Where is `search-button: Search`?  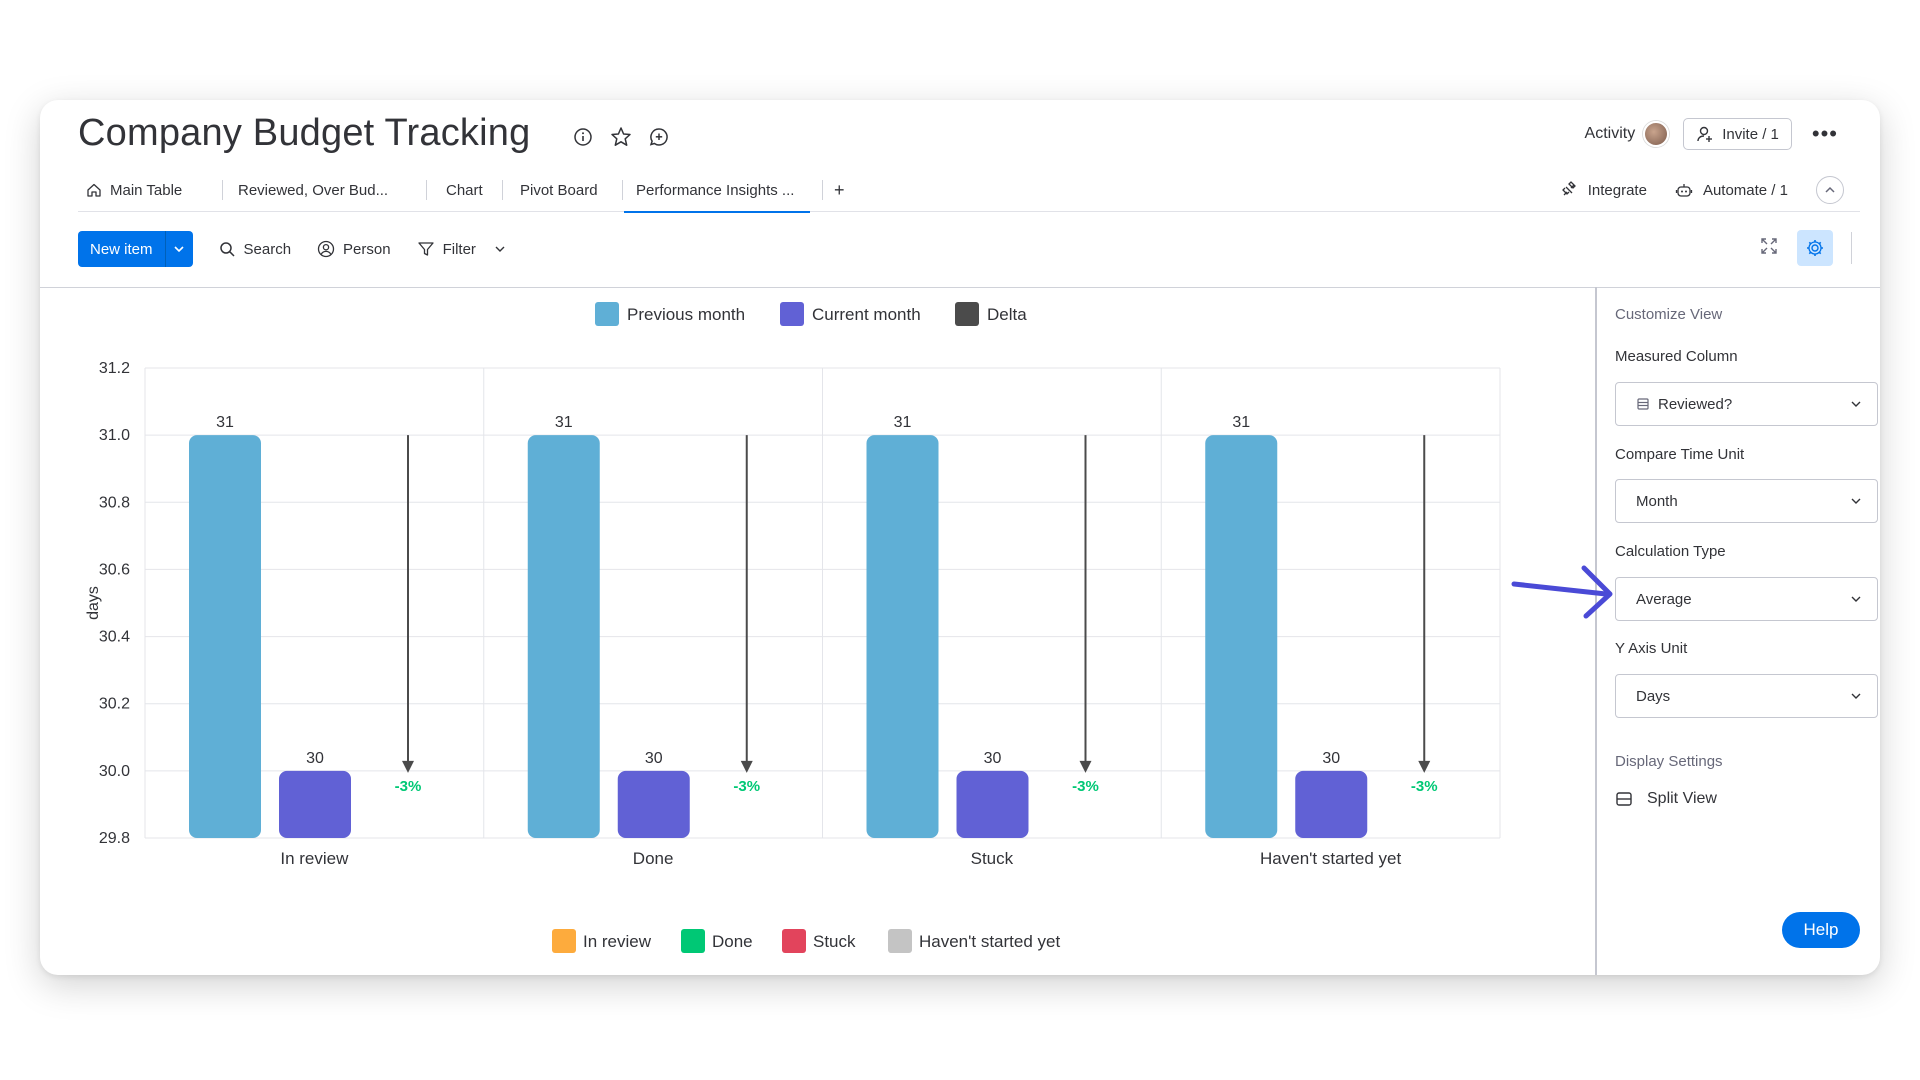 search-button: Search is located at coordinates (255, 249).